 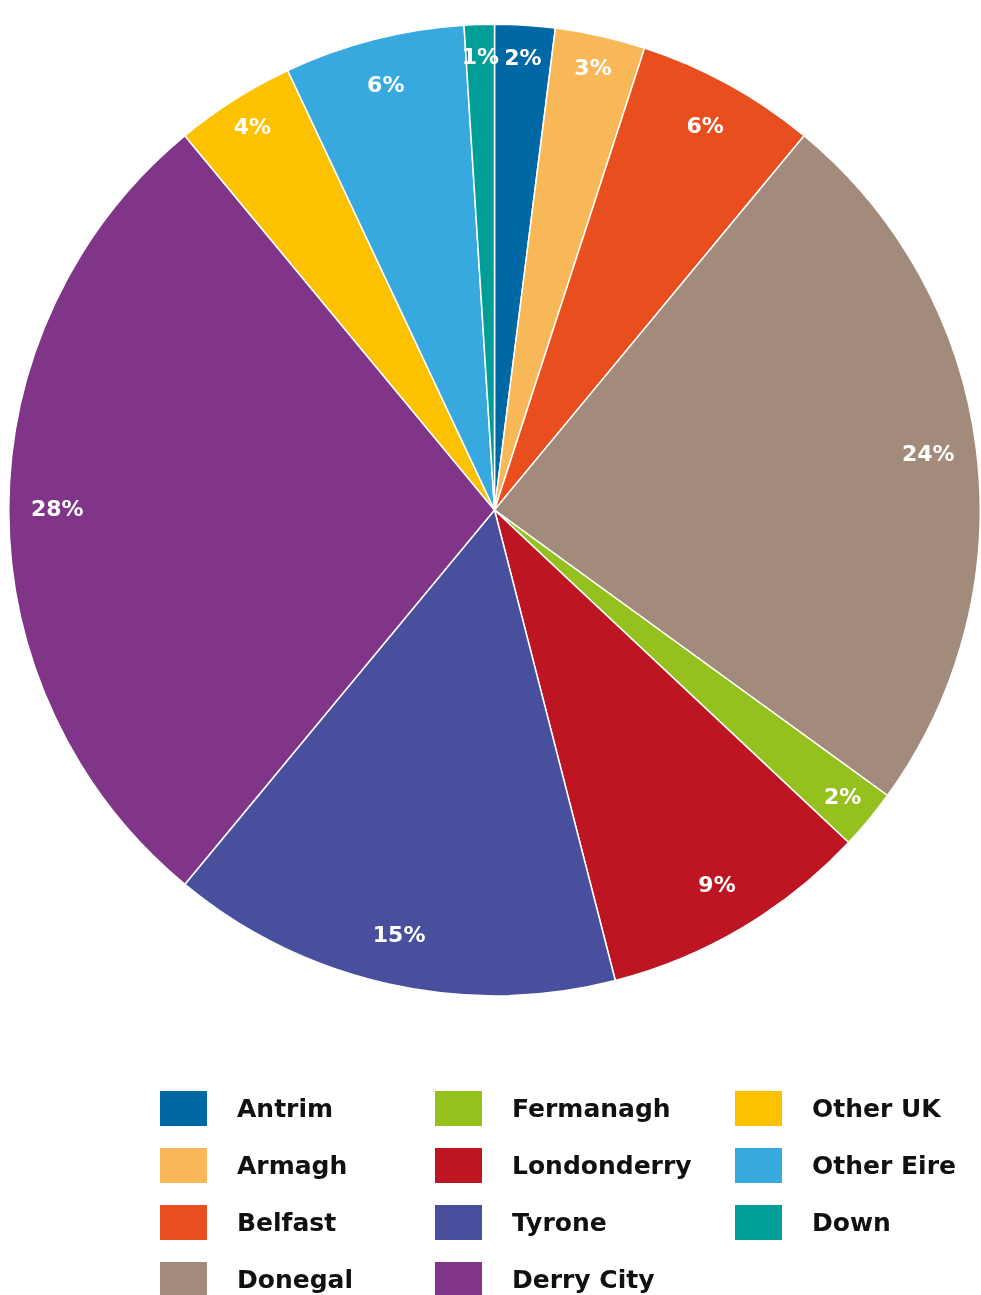 What do you see at coordinates (287, 1222) in the screenshot?
I see `legend-label: Belfast` at bounding box center [287, 1222].